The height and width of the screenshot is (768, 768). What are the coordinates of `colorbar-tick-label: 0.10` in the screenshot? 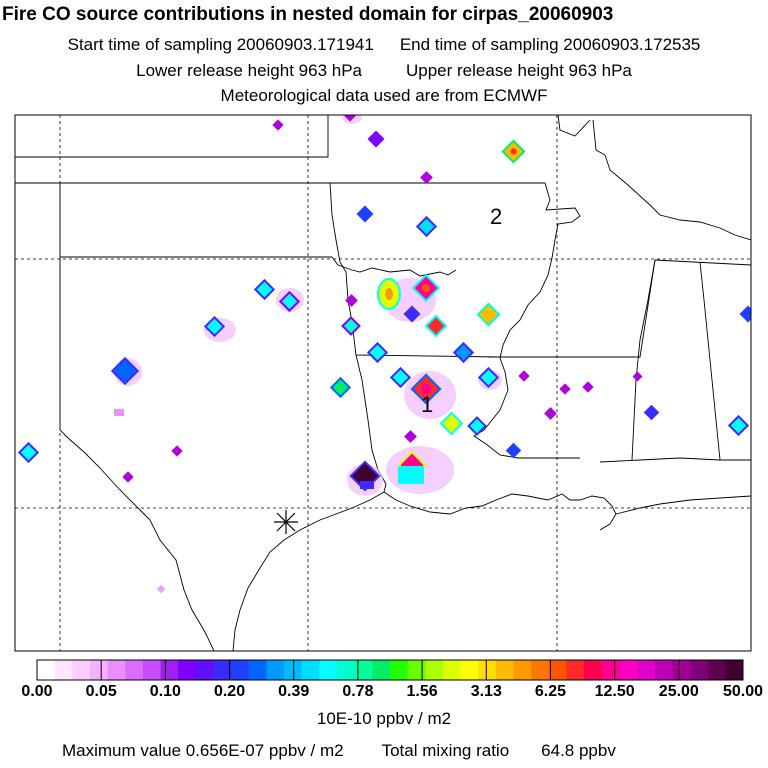 It's located at (165, 691).